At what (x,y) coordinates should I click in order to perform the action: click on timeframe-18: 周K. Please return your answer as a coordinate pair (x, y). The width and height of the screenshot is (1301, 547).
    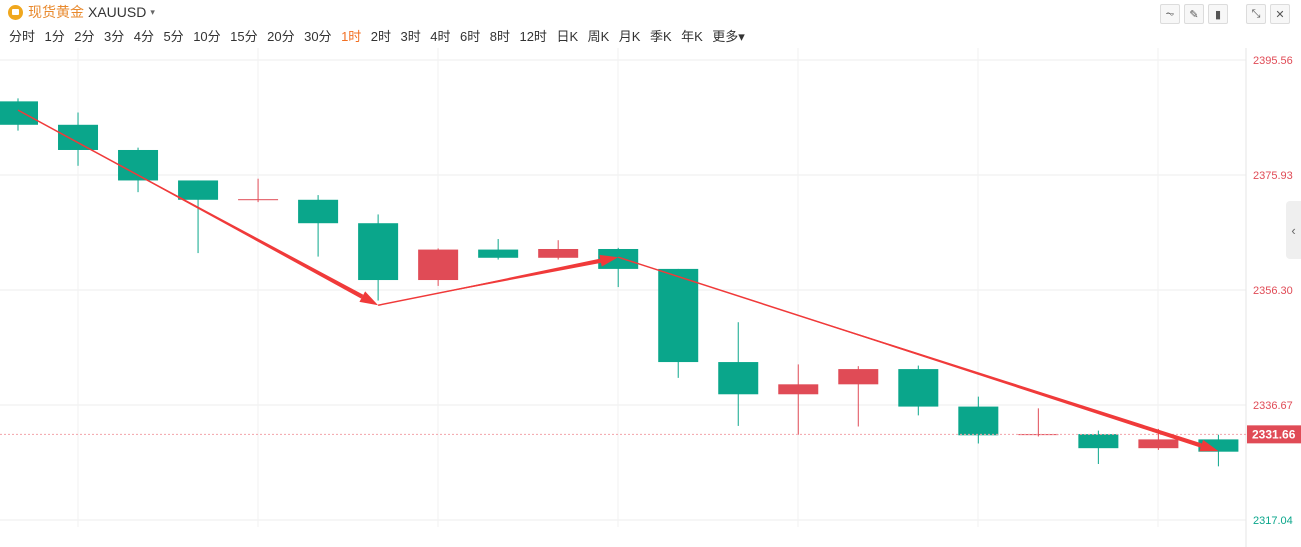
    Looking at the image, I should click on (598, 36).